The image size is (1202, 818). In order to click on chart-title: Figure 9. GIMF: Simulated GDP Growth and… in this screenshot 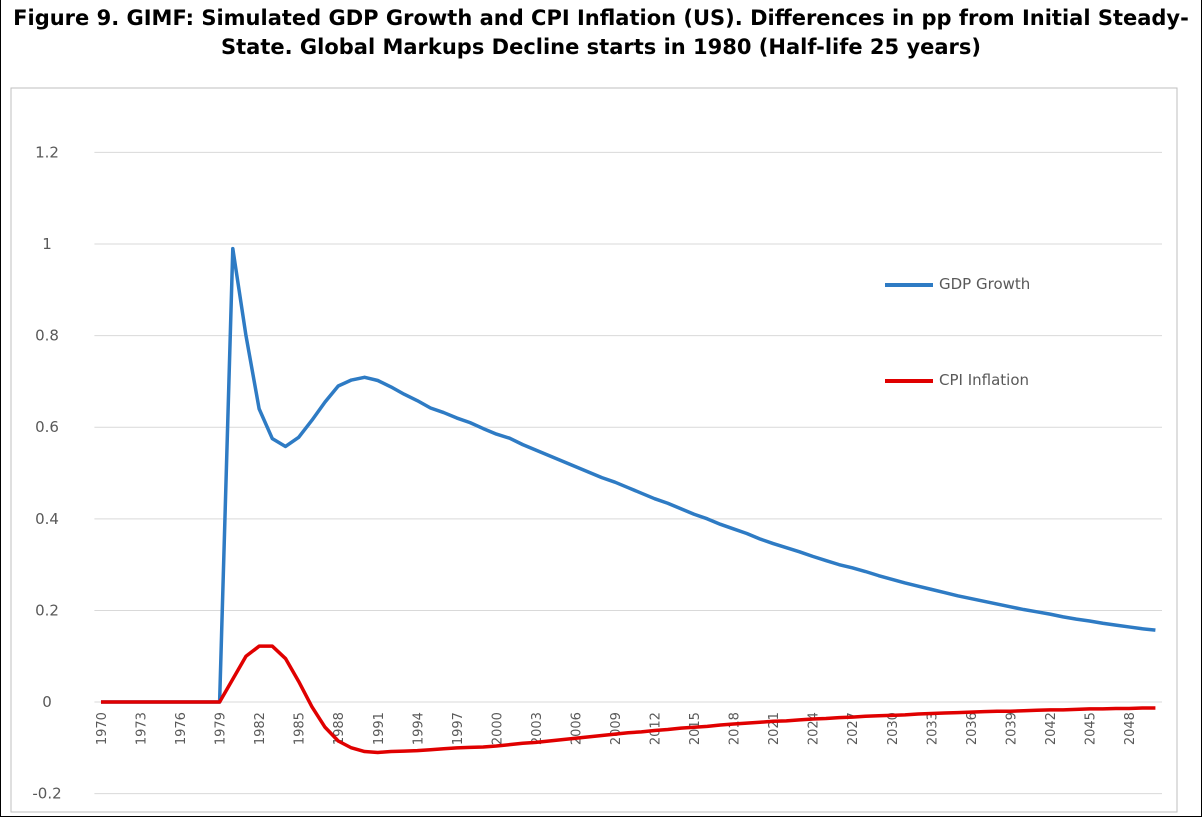, I will do `click(601, 32)`.